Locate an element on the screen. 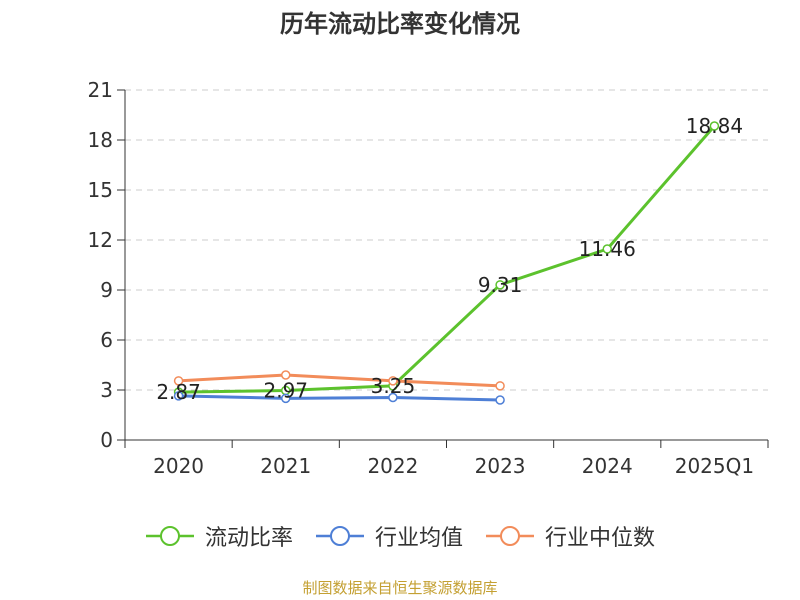 Image resolution: width=800 pixels, height=600 pixels. data-label: 18.84 is located at coordinates (714, 126).